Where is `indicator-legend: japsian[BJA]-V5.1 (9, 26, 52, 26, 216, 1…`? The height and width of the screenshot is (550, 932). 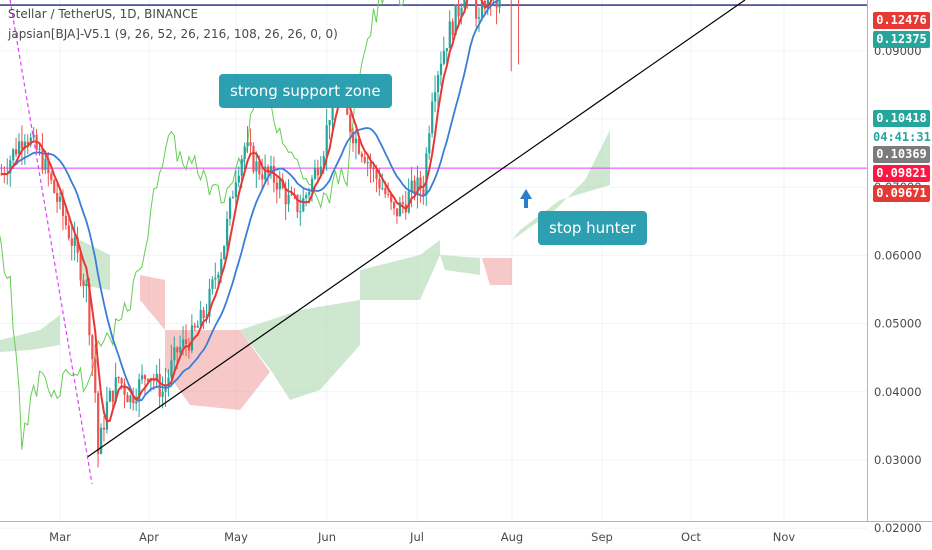 indicator-legend: japsian[BJA]-V5.1 (9, 26, 52, 26, 216, 1… is located at coordinates (173, 34).